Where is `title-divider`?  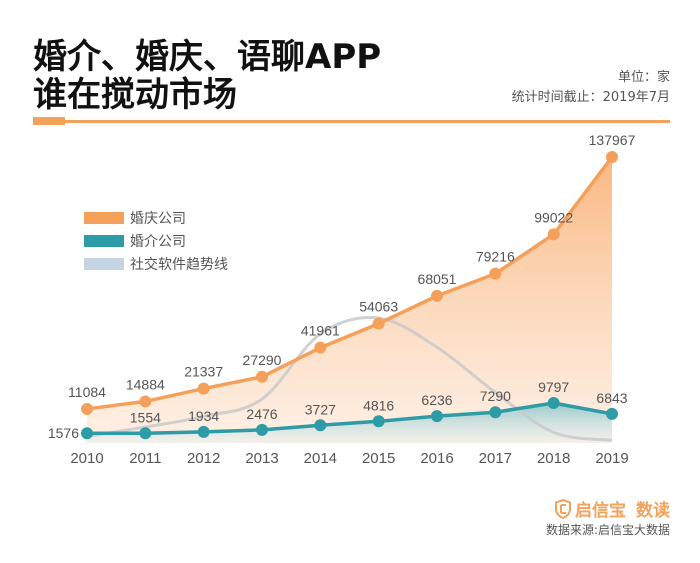
title-divider is located at coordinates (351, 121).